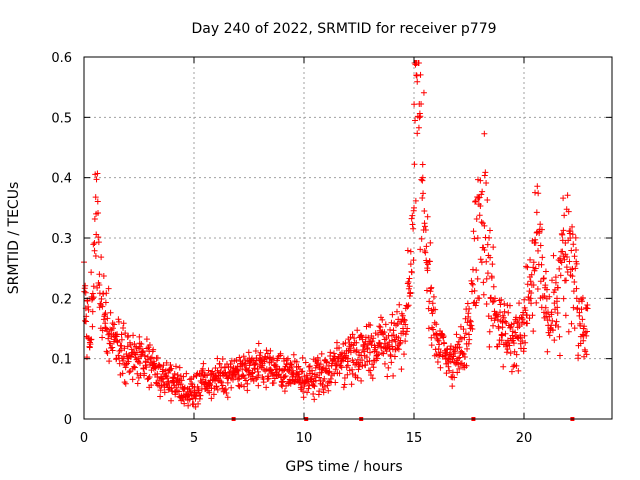 The width and height of the screenshot is (640, 480). I want to click on x-tick-label: 20, so click(524, 438).